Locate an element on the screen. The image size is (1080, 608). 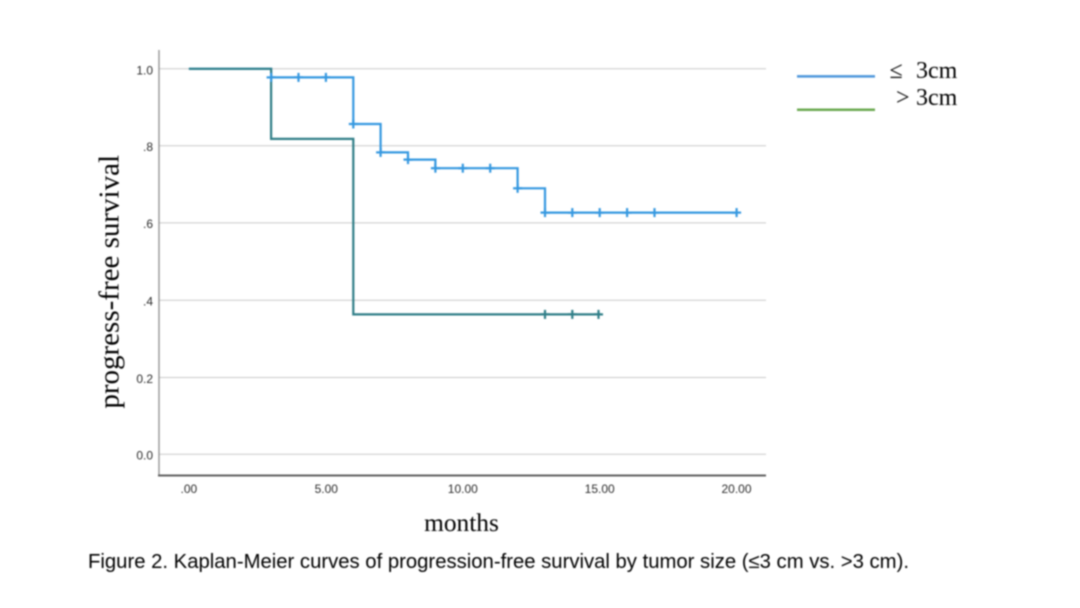
svg-text: .4 is located at coordinates (148, 302).